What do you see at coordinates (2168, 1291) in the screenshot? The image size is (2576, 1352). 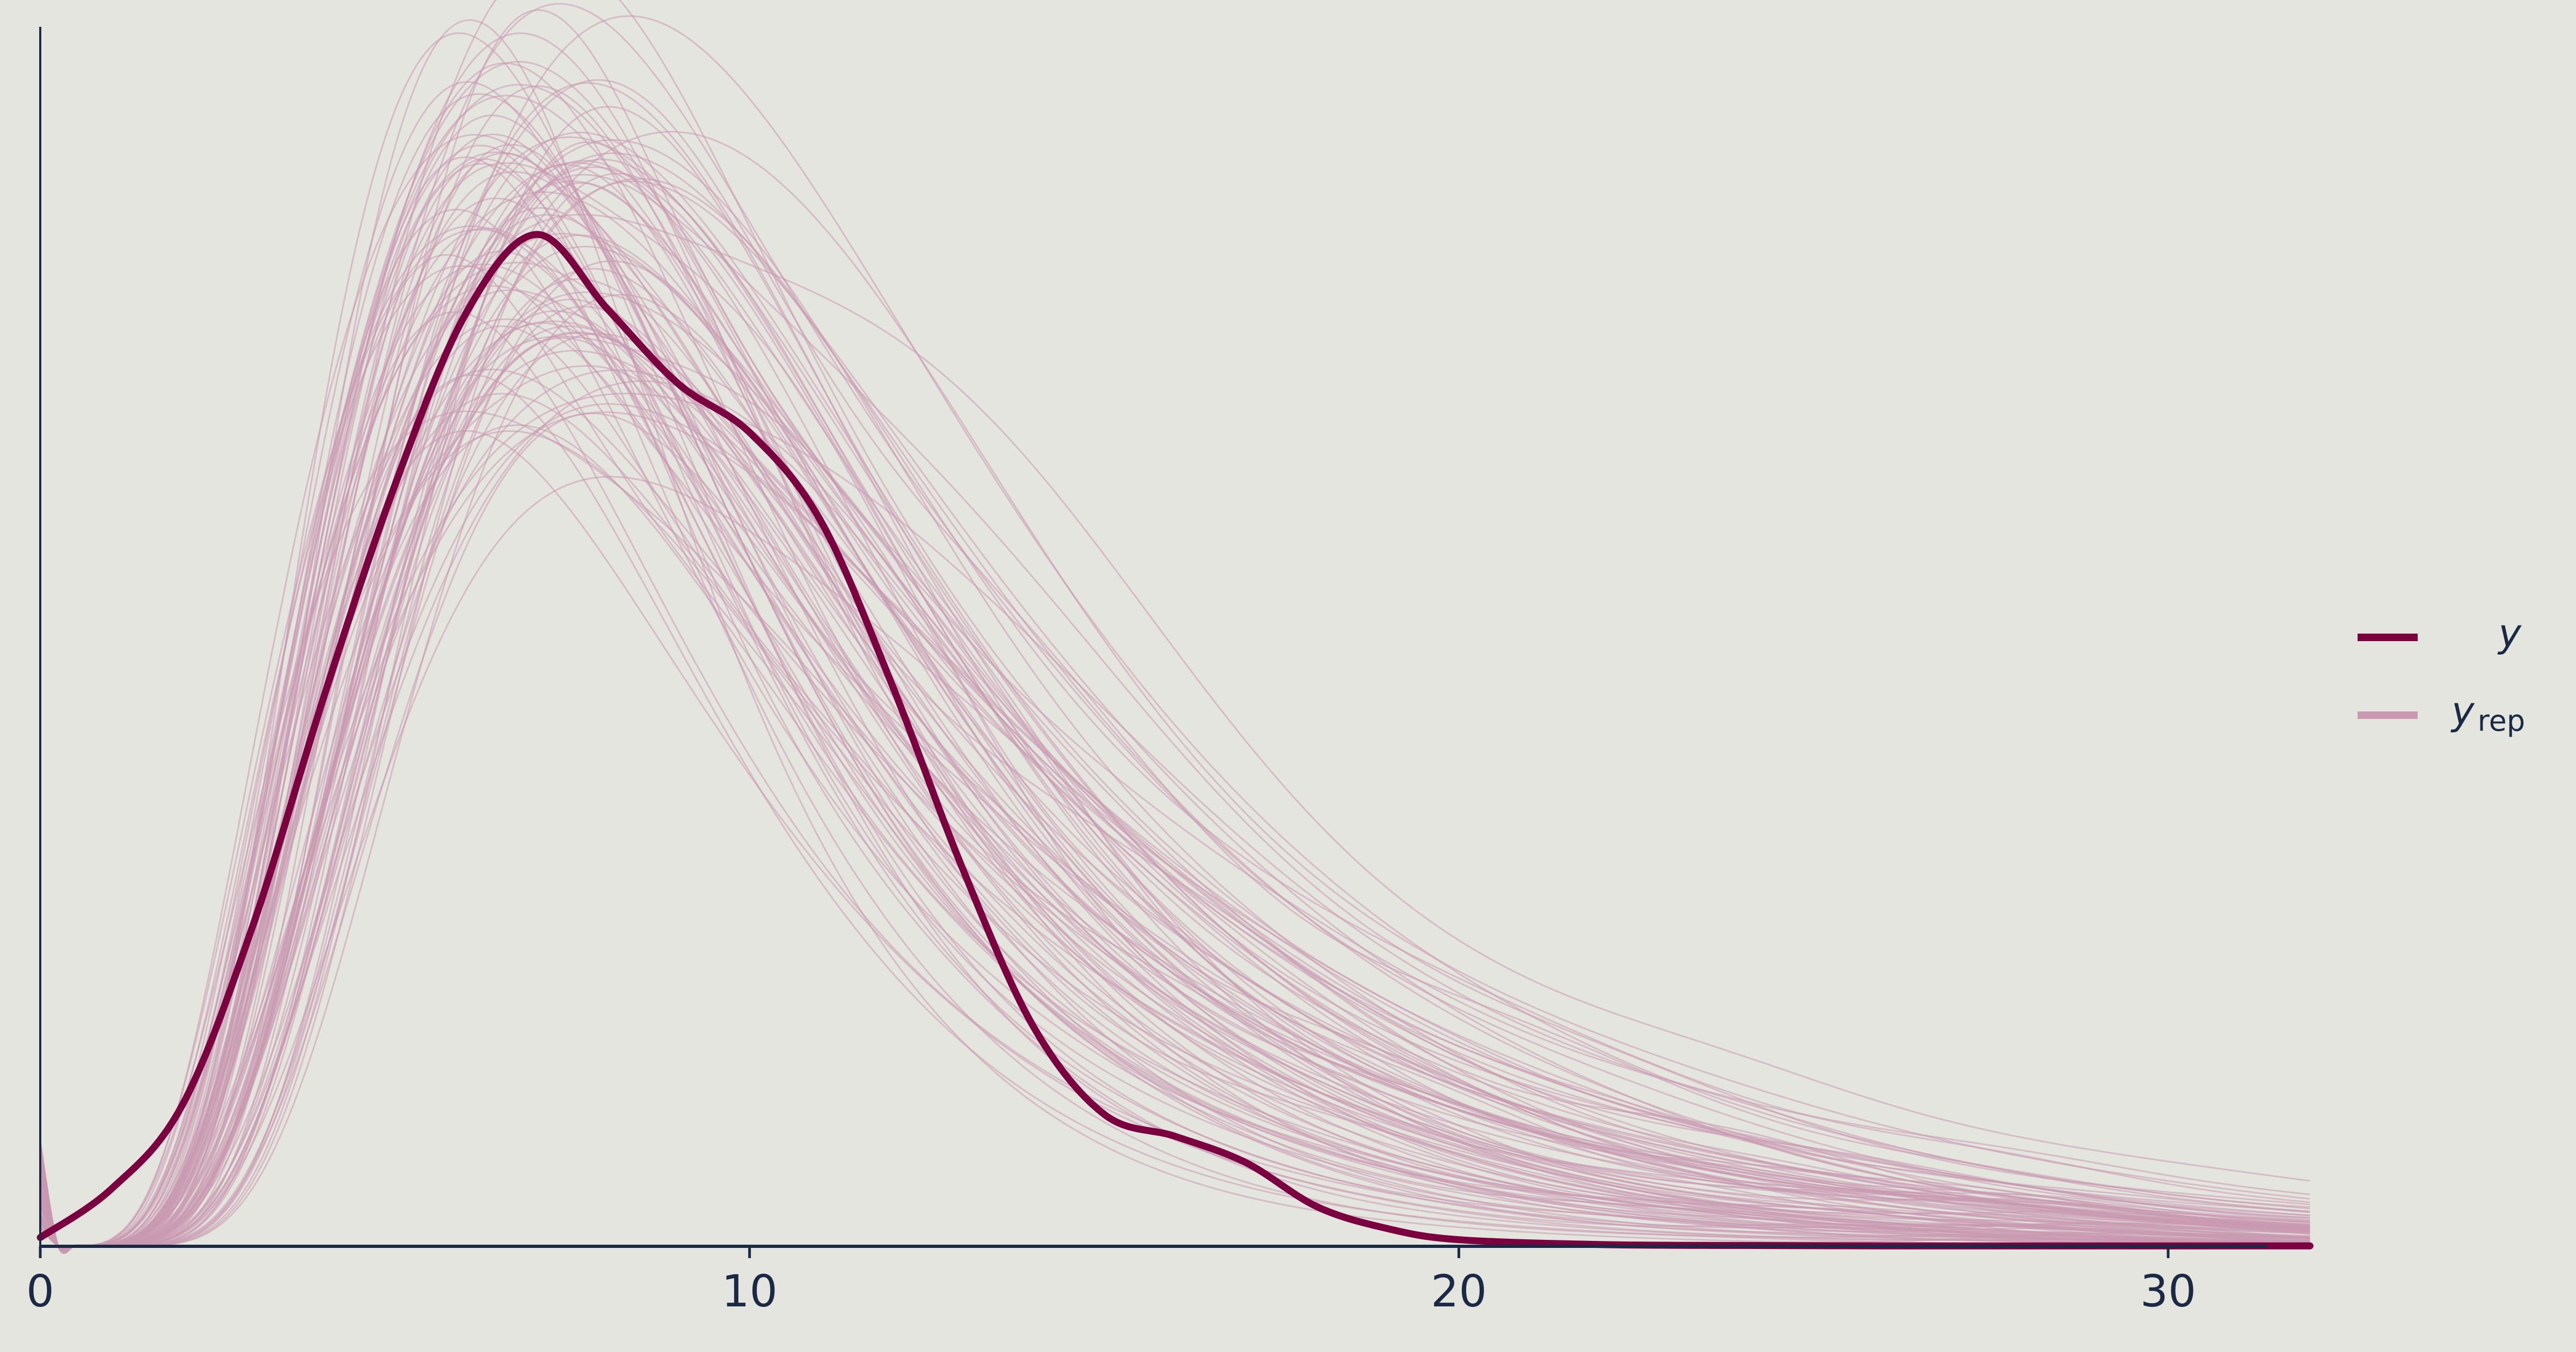 I see `x-tick-label: 30` at bounding box center [2168, 1291].